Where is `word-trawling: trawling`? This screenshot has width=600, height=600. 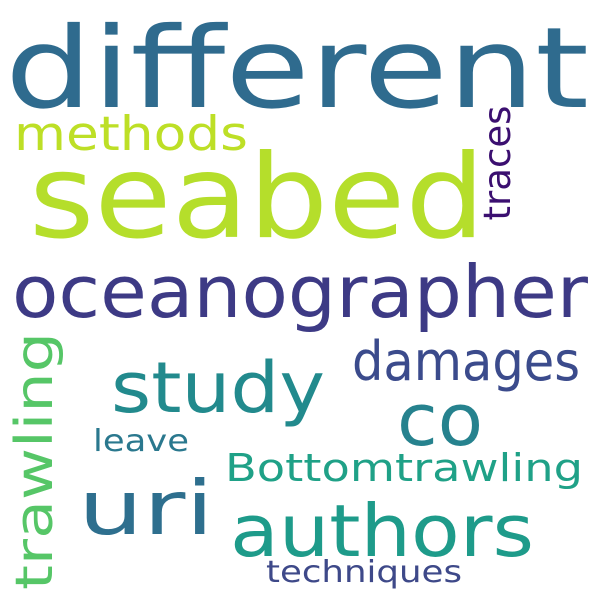
word-trawling: trawling is located at coordinates (35, 461).